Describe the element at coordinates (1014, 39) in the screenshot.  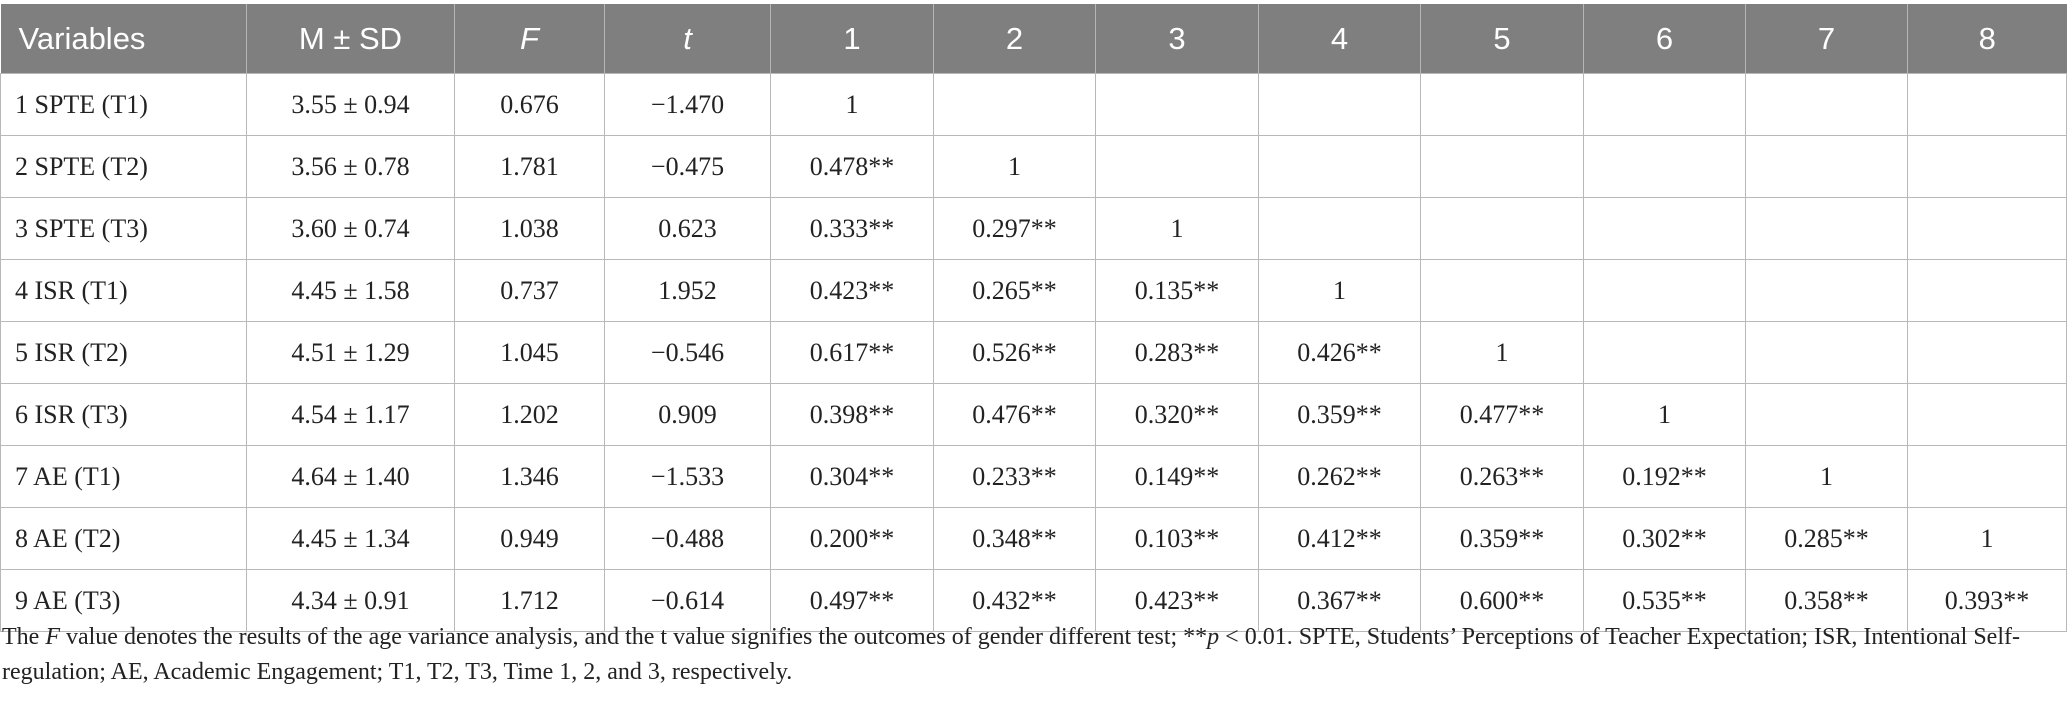
I see `header-col-2: 2` at that location.